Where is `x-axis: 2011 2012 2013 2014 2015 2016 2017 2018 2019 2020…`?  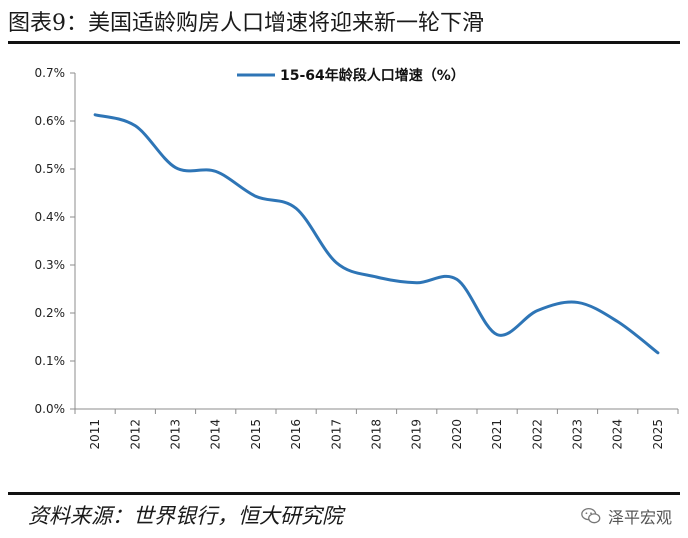 x-axis: 2011 2012 2013 2014 2015 2016 2017 2018 2019 2020… is located at coordinates (376, 429).